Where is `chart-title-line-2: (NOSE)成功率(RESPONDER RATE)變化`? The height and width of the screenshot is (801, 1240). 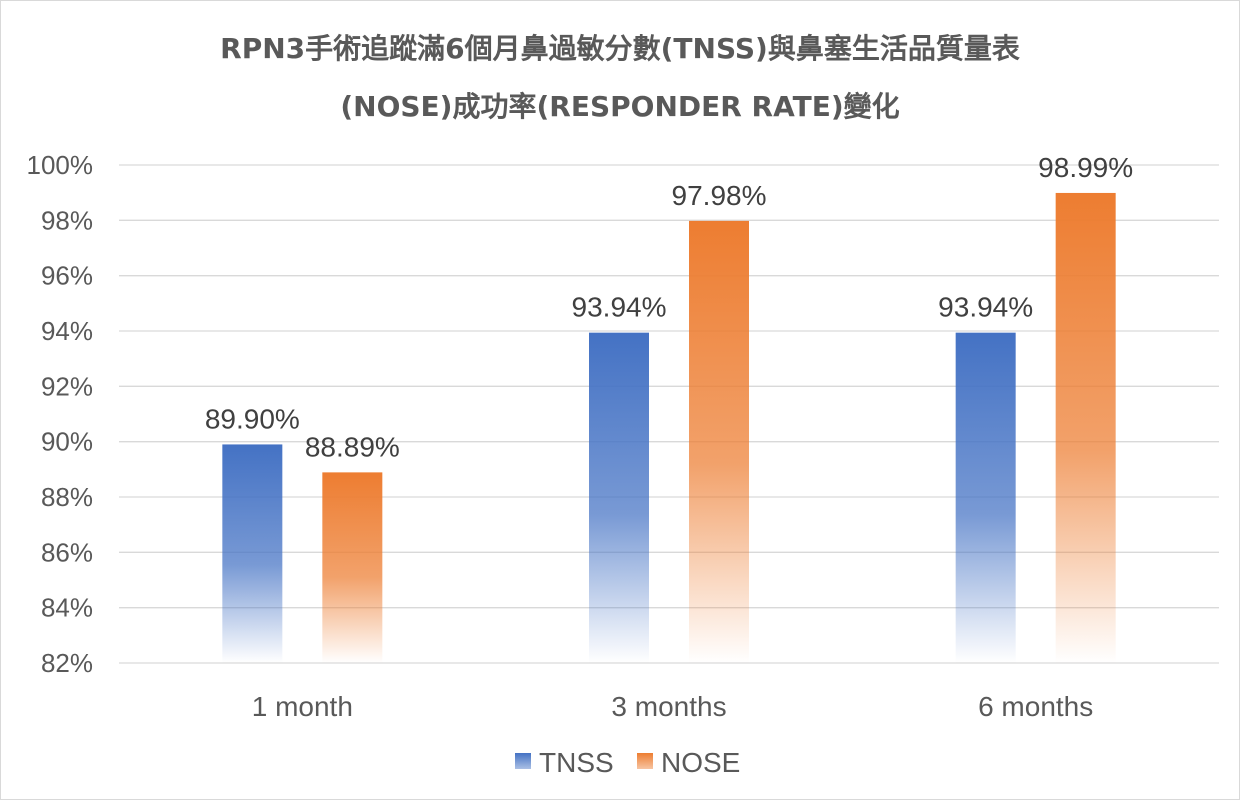 chart-title-line-2: (NOSE)成功率(RESPONDER RATE)變化 is located at coordinates (620, 106).